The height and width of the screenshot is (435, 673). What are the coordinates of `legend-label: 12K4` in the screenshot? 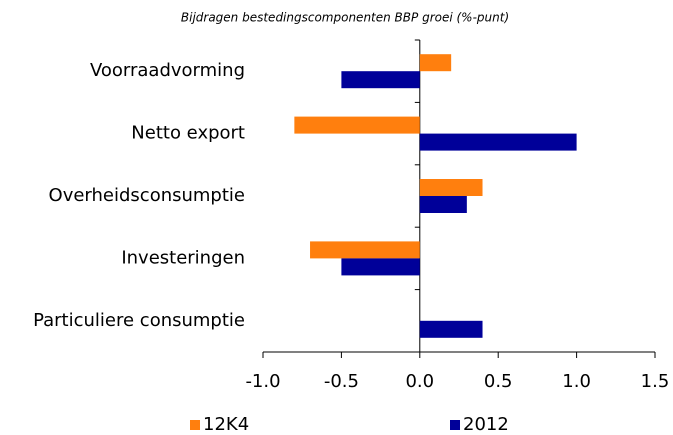 It's located at (226, 424).